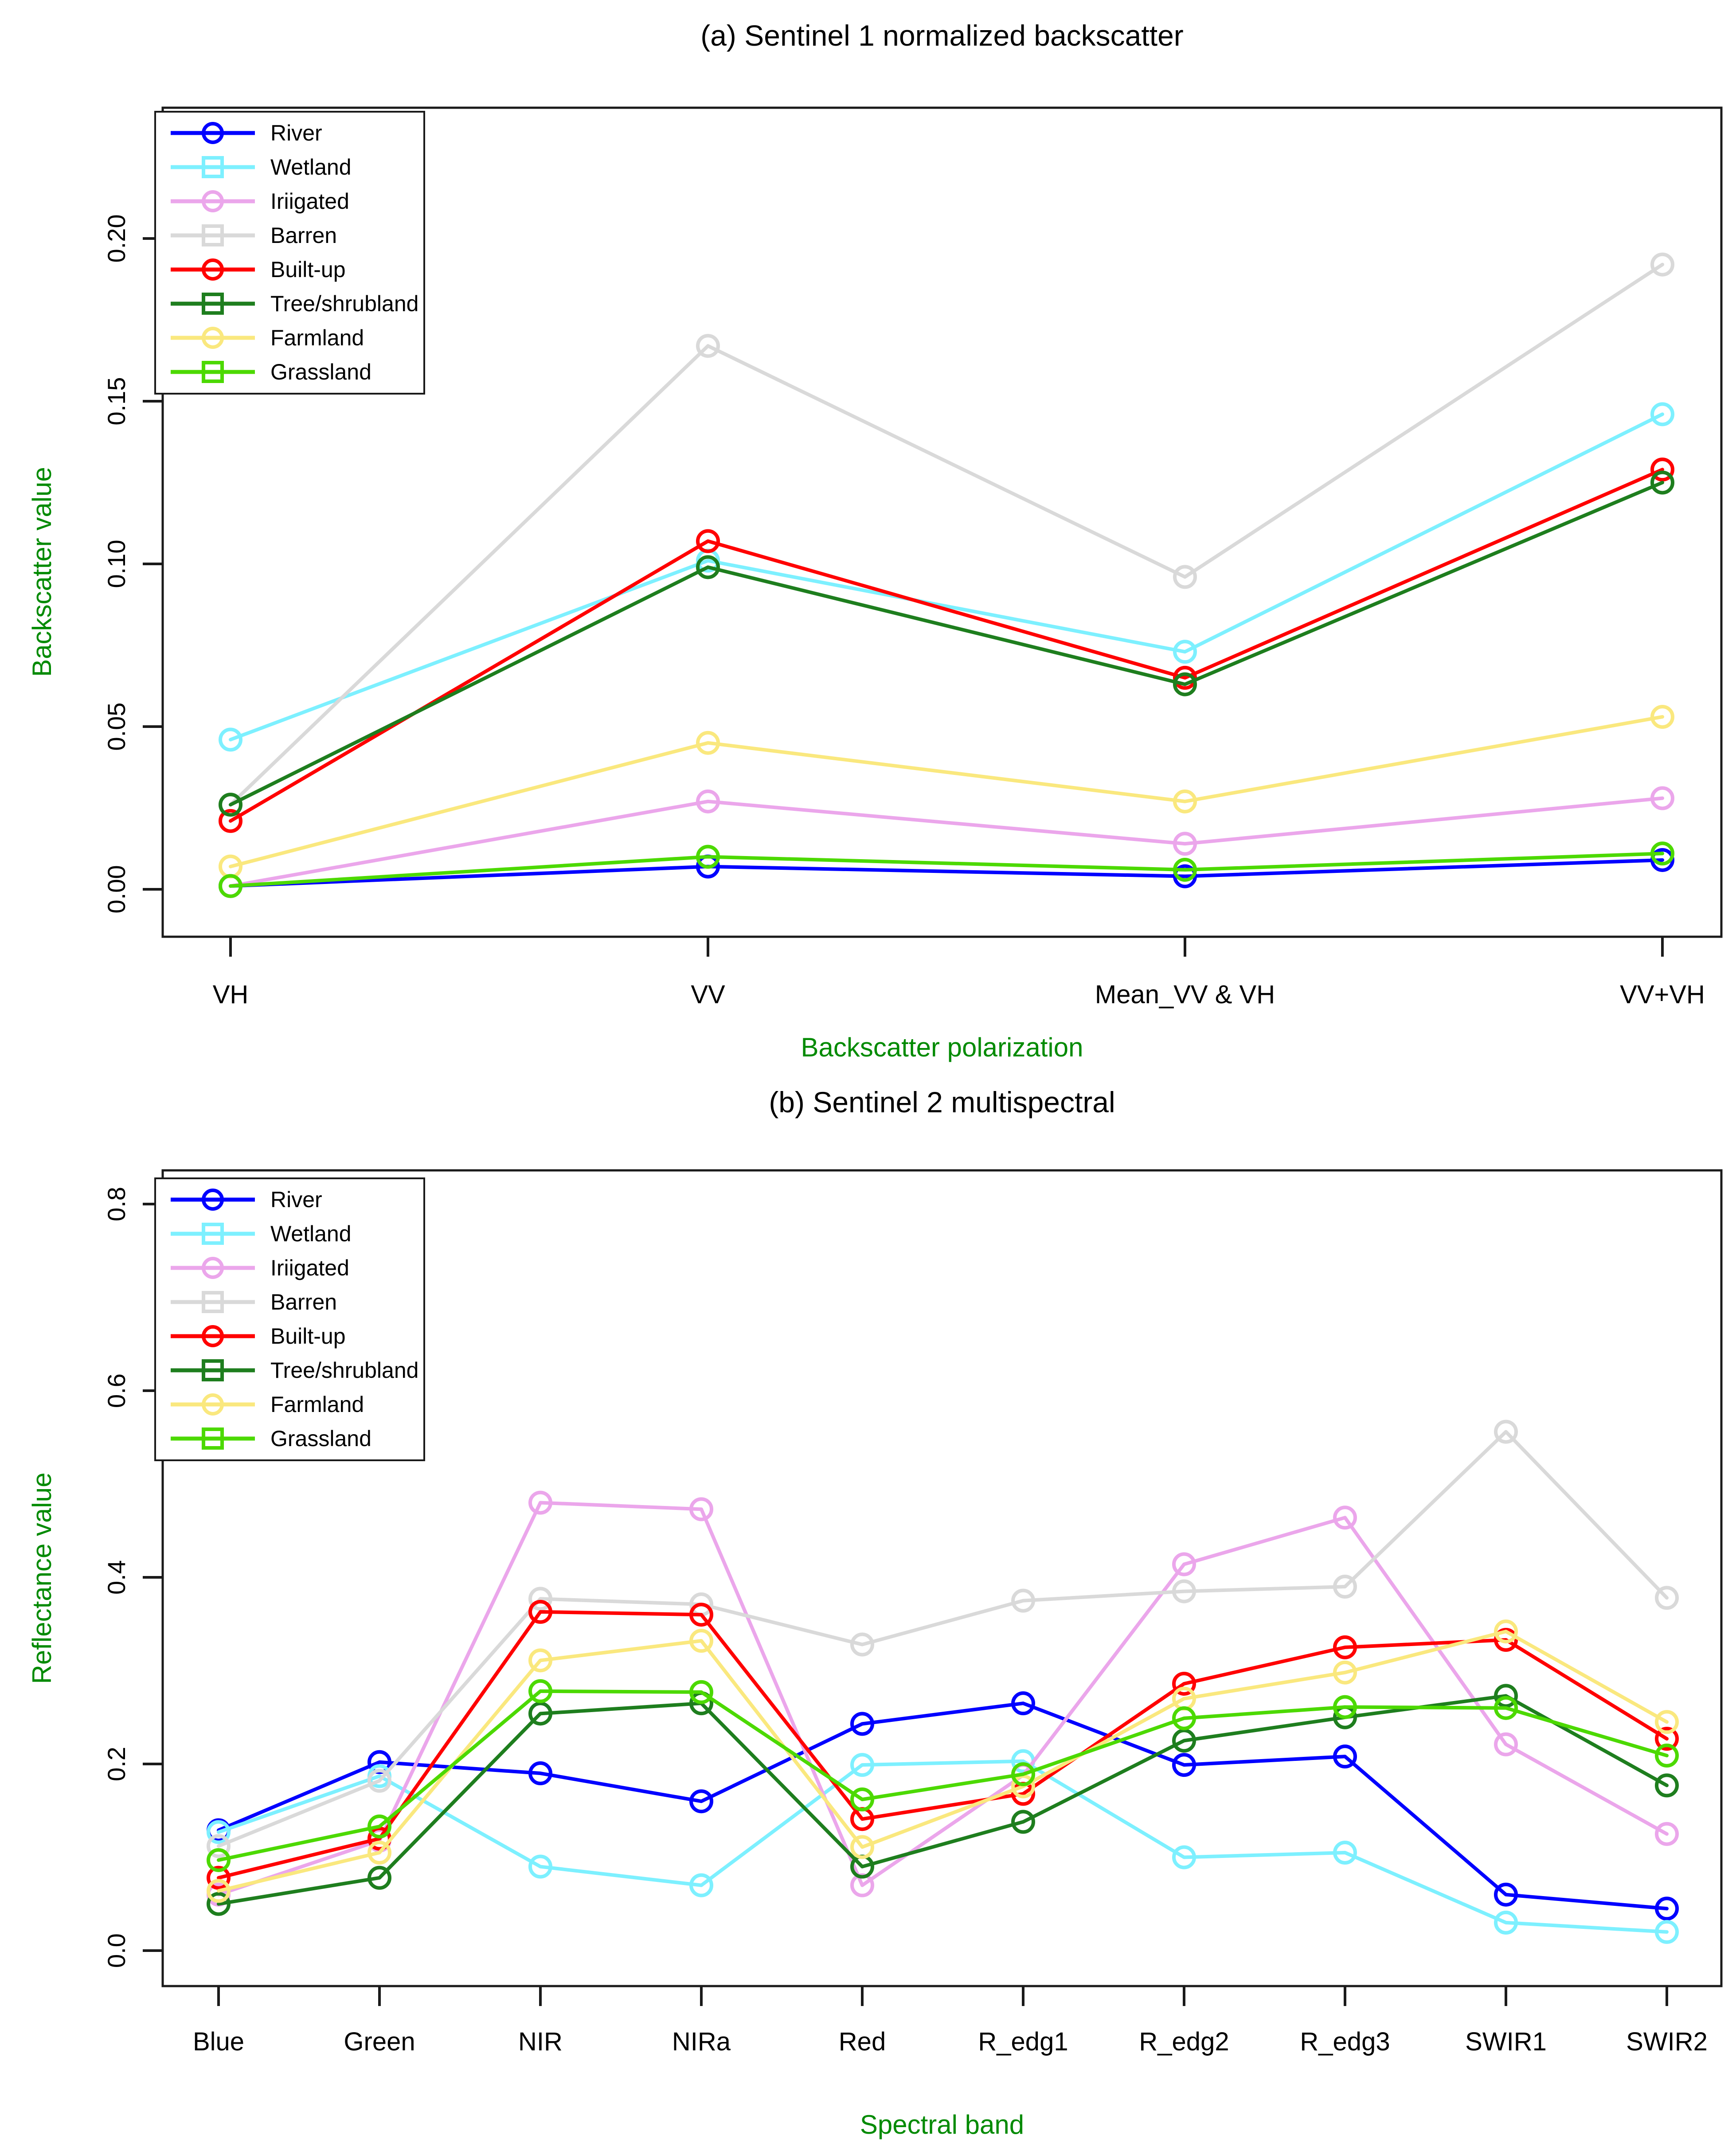 Image resolution: width=1736 pixels, height=2147 pixels. Describe the element at coordinates (317, 1404) in the screenshot. I see `legend-label: Farmland` at that location.